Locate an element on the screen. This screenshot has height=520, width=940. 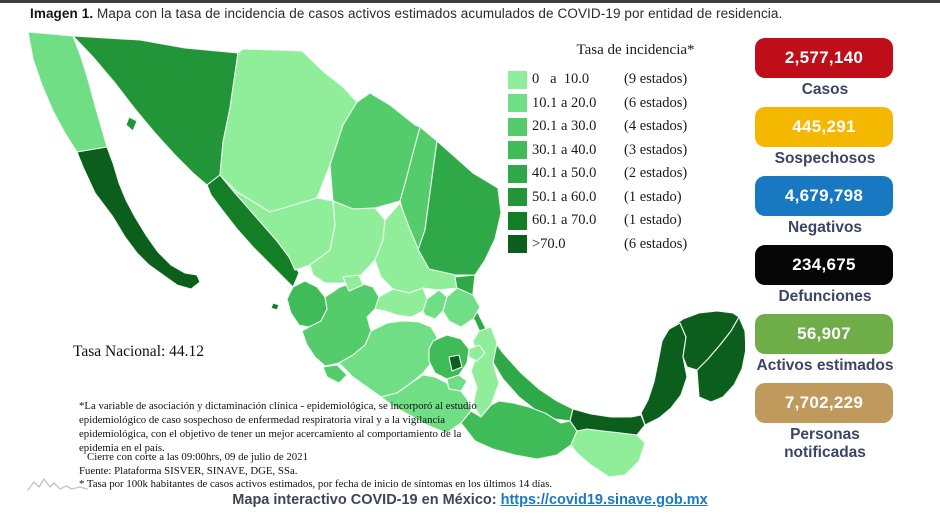
state-tlaxcala is located at coordinates (477, 353).